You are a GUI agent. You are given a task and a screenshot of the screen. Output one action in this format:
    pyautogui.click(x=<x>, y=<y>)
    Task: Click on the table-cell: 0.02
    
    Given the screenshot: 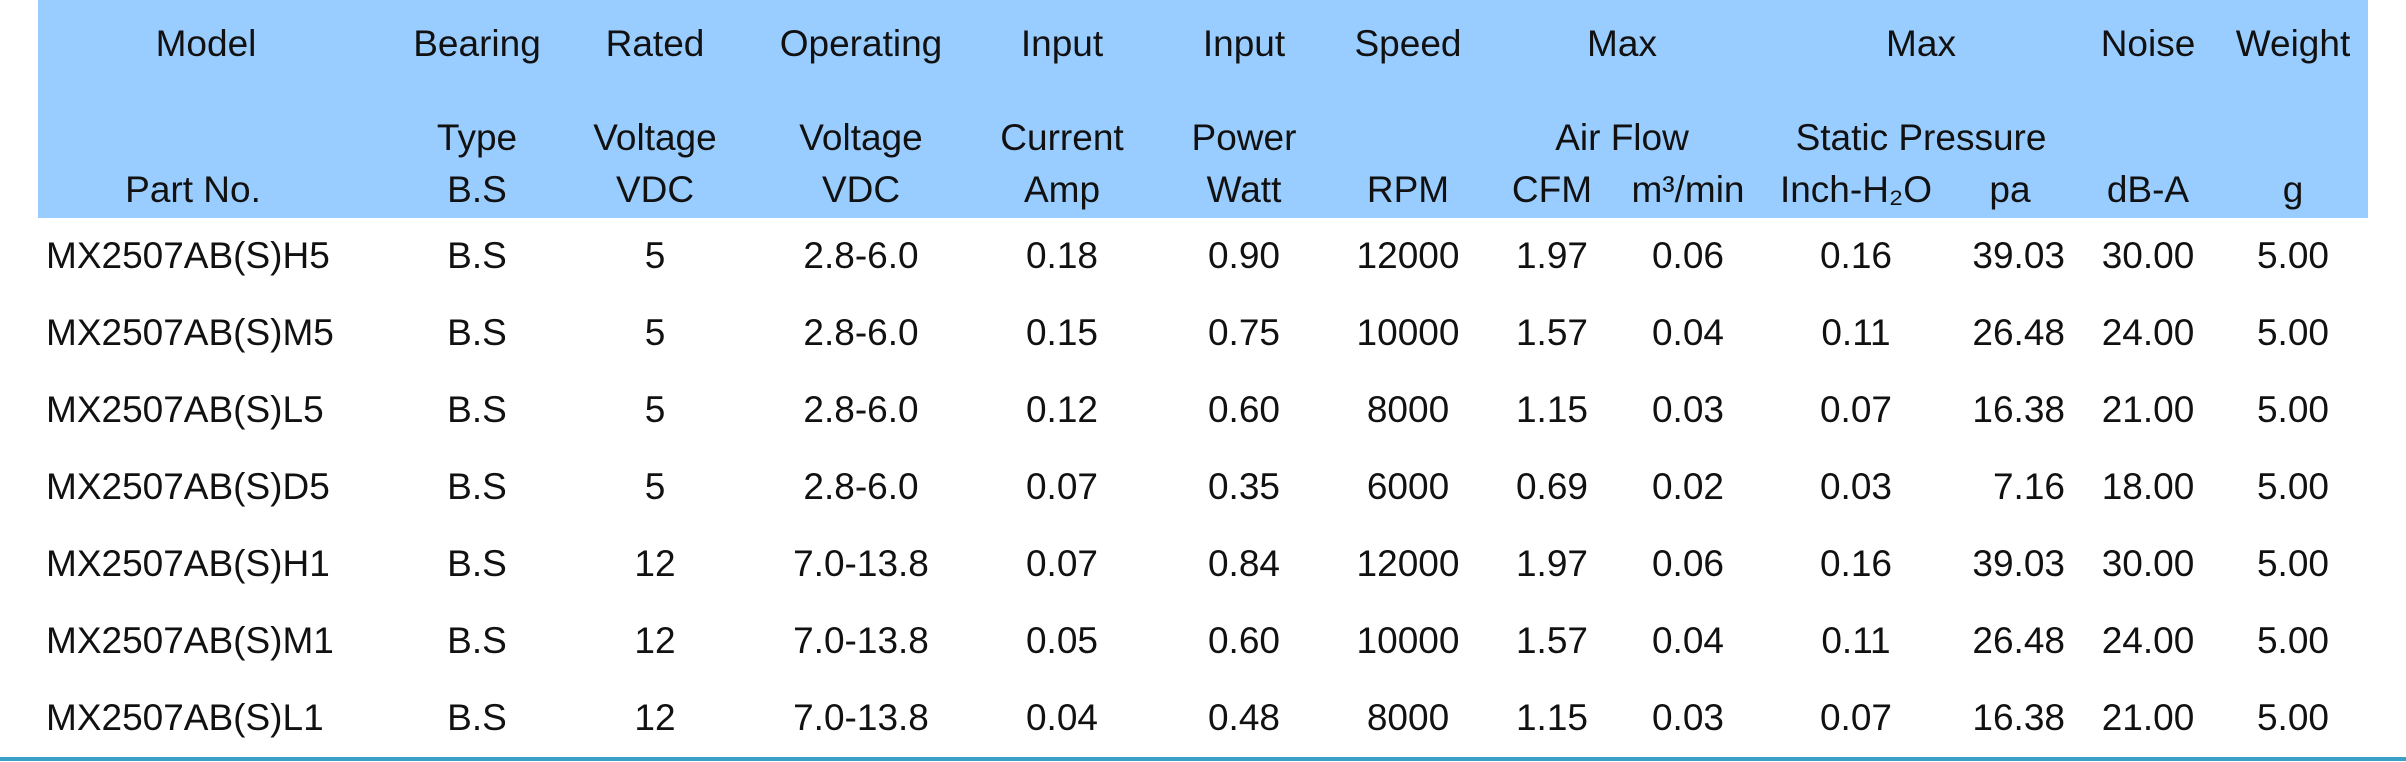 What is the action you would take?
    pyautogui.click(x=1688, y=486)
    